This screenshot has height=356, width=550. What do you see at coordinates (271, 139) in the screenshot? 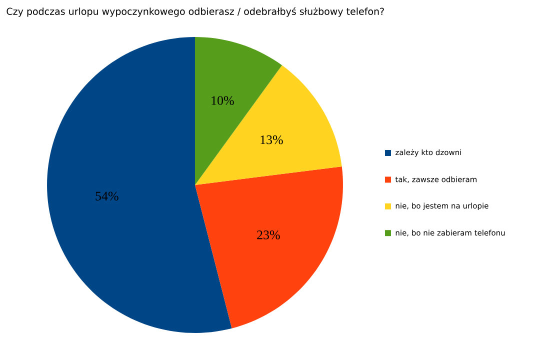
I see `data-label: 13%` at bounding box center [271, 139].